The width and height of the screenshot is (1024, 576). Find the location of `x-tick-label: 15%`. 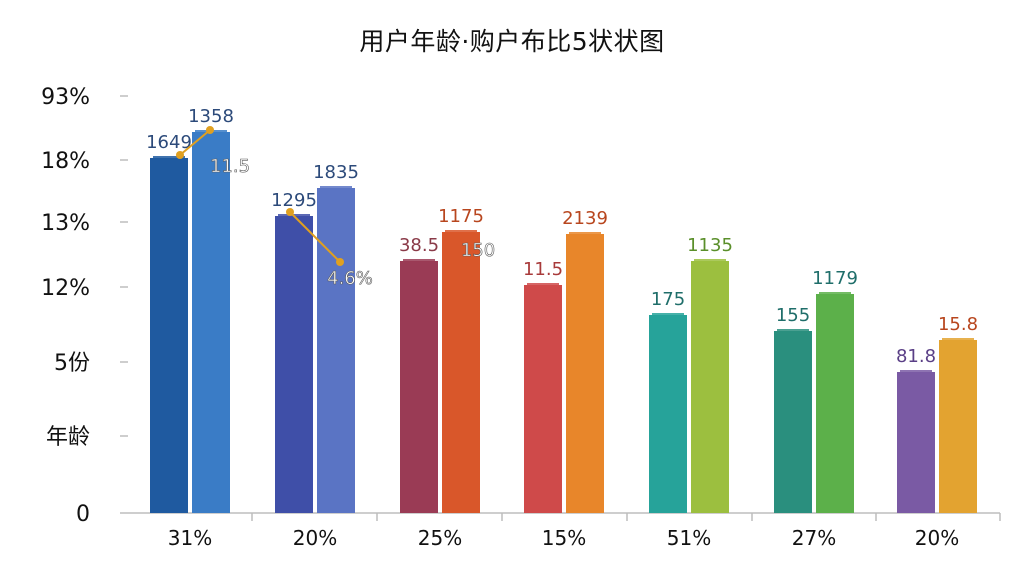

x-tick-label: 15% is located at coordinates (564, 538).